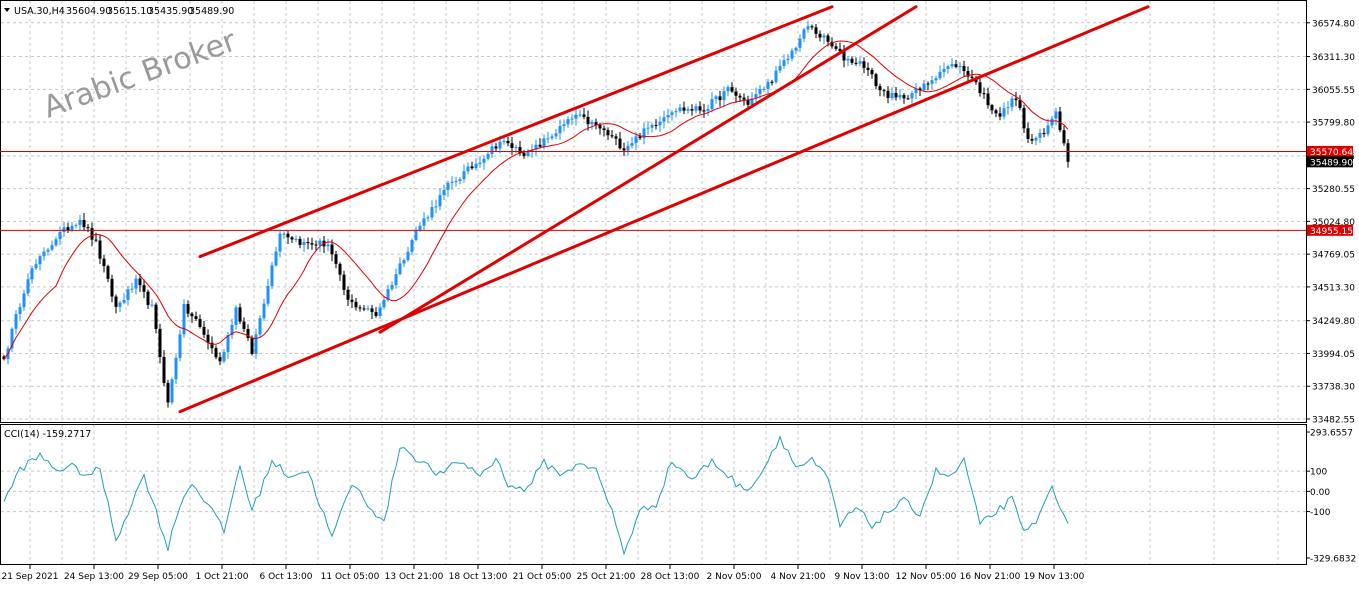  Describe the element at coordinates (39, 11) in the screenshot. I see `symbol-label: USA.30,H4` at that location.